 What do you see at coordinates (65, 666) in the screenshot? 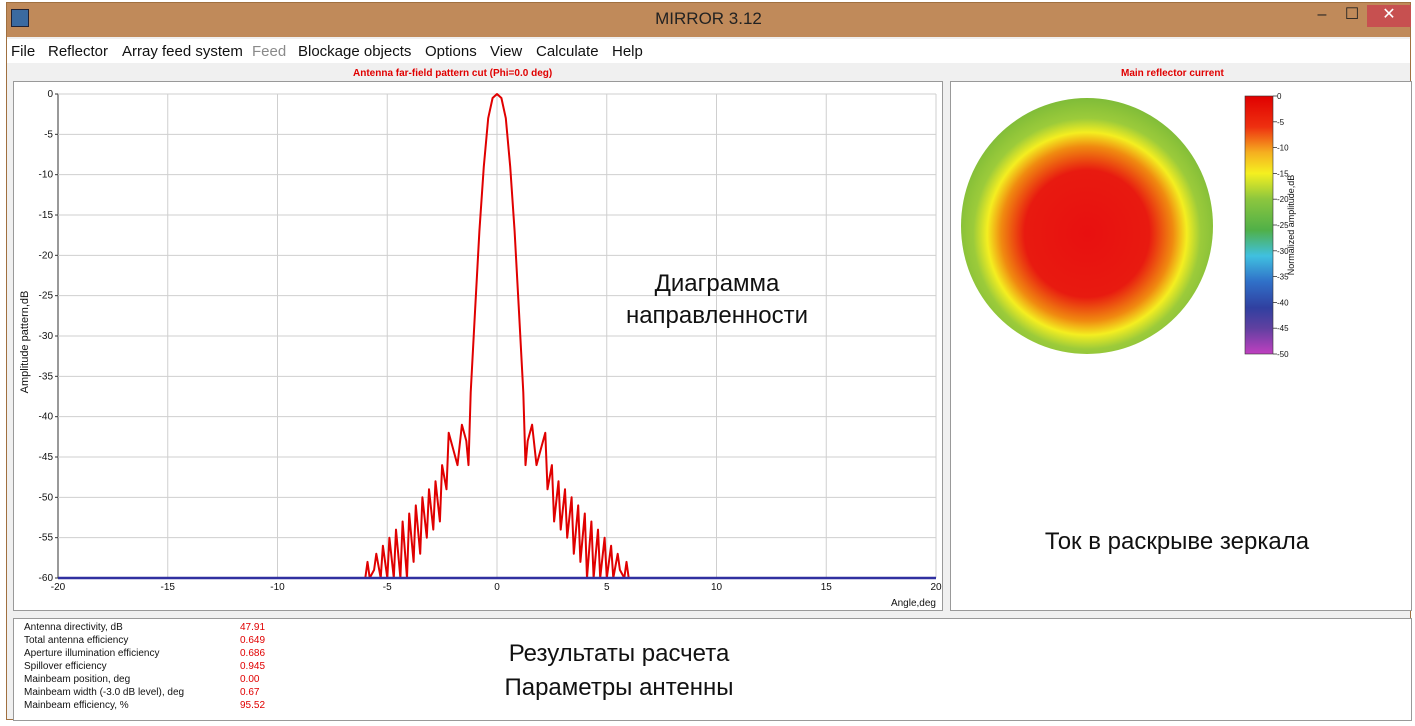
I see `result-label: Spillover efficiency` at bounding box center [65, 666].